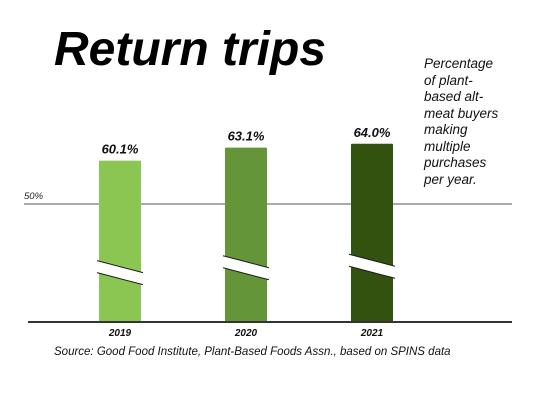 The image size is (536, 402). Describe the element at coordinates (454, 96) in the screenshot. I see `subtitle-line: based alt-` at that location.